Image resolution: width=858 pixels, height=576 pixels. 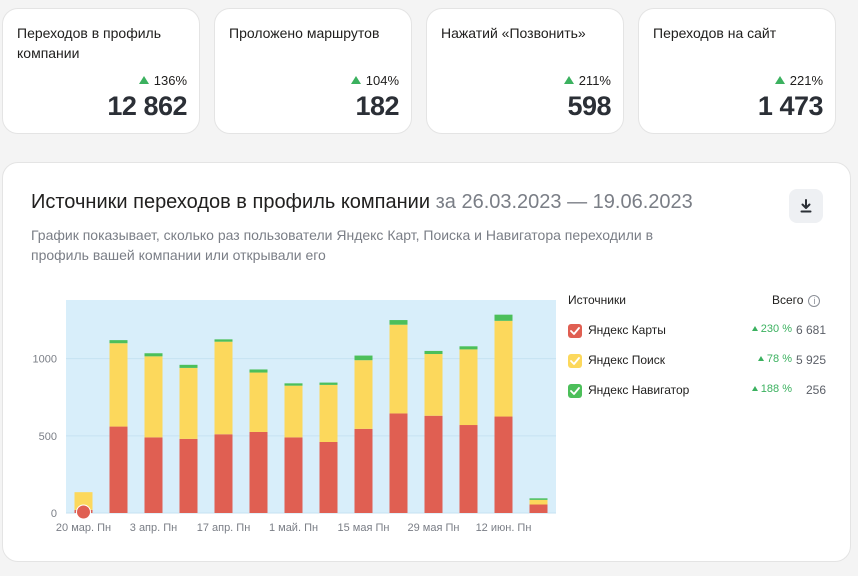 What do you see at coordinates (575, 391) in the screenshot?
I see `checkbox-navigator` at bounding box center [575, 391].